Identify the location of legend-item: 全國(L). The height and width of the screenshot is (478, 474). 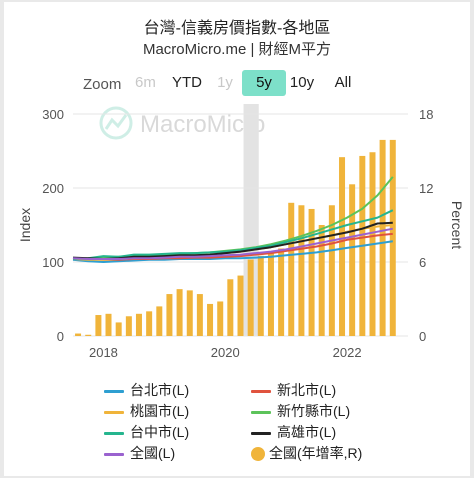
(139, 453).